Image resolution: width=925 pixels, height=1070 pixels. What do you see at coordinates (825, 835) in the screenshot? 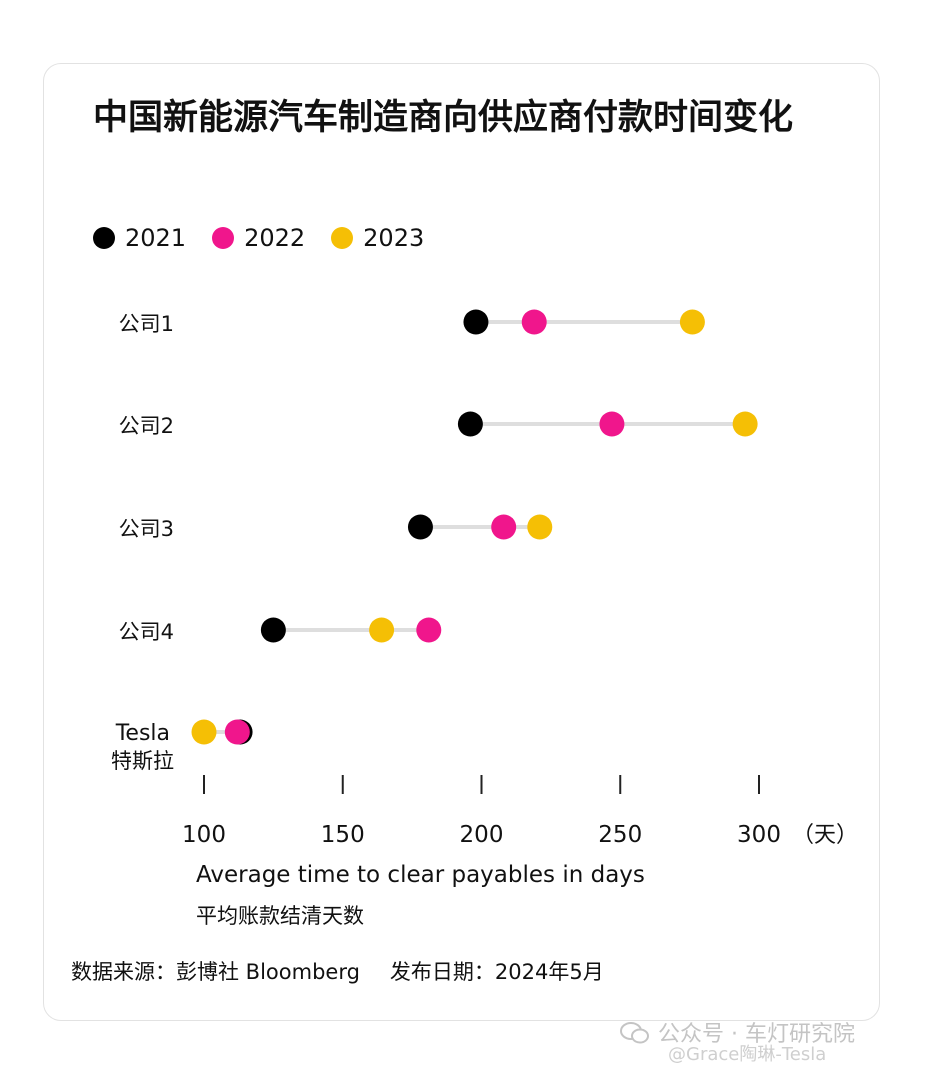
I see `x-axis-unit: （天）` at bounding box center [825, 835].